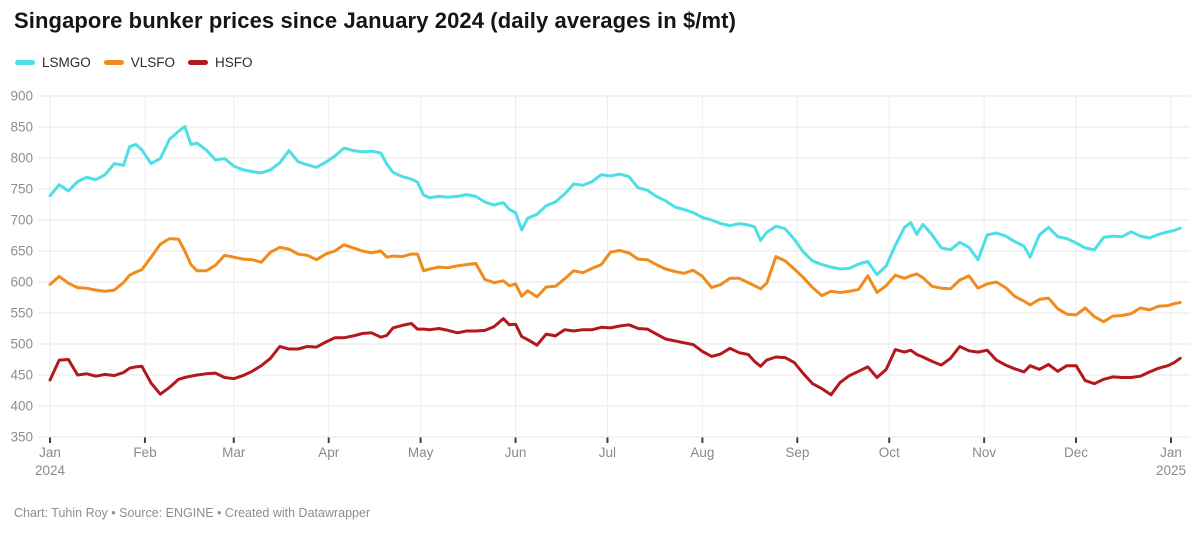 The image size is (1200, 534). I want to click on lsmgo-line-swatch-icon, so click(25, 62).